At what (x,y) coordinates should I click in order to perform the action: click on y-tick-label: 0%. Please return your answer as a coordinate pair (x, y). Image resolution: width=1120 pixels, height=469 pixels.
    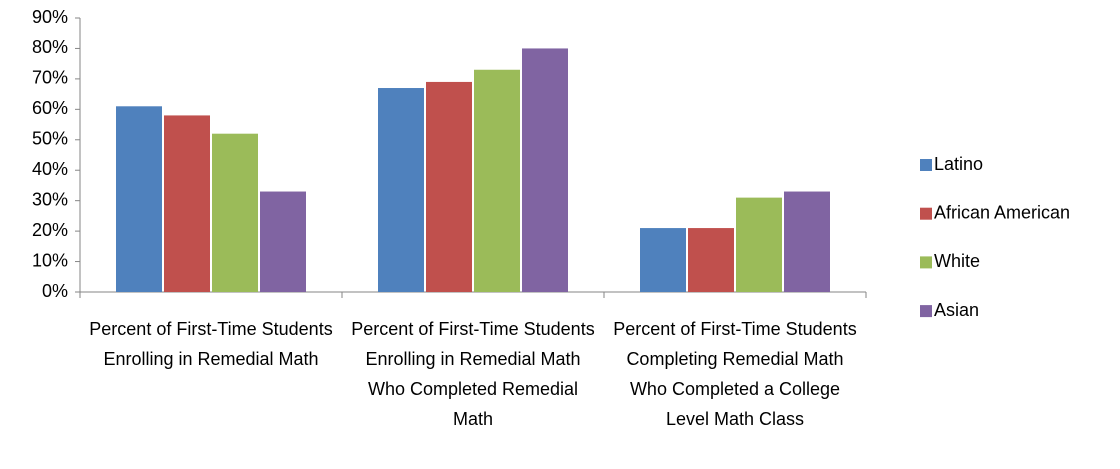
    Looking at the image, I should click on (55, 291).